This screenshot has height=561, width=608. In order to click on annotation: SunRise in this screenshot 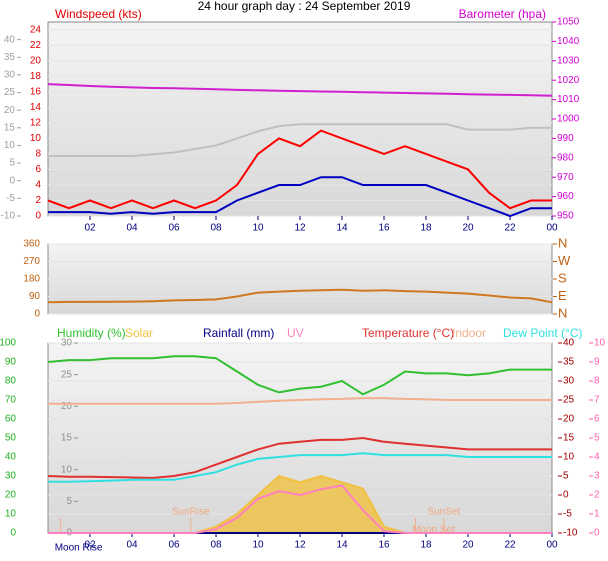, I will do `click(191, 512)`.